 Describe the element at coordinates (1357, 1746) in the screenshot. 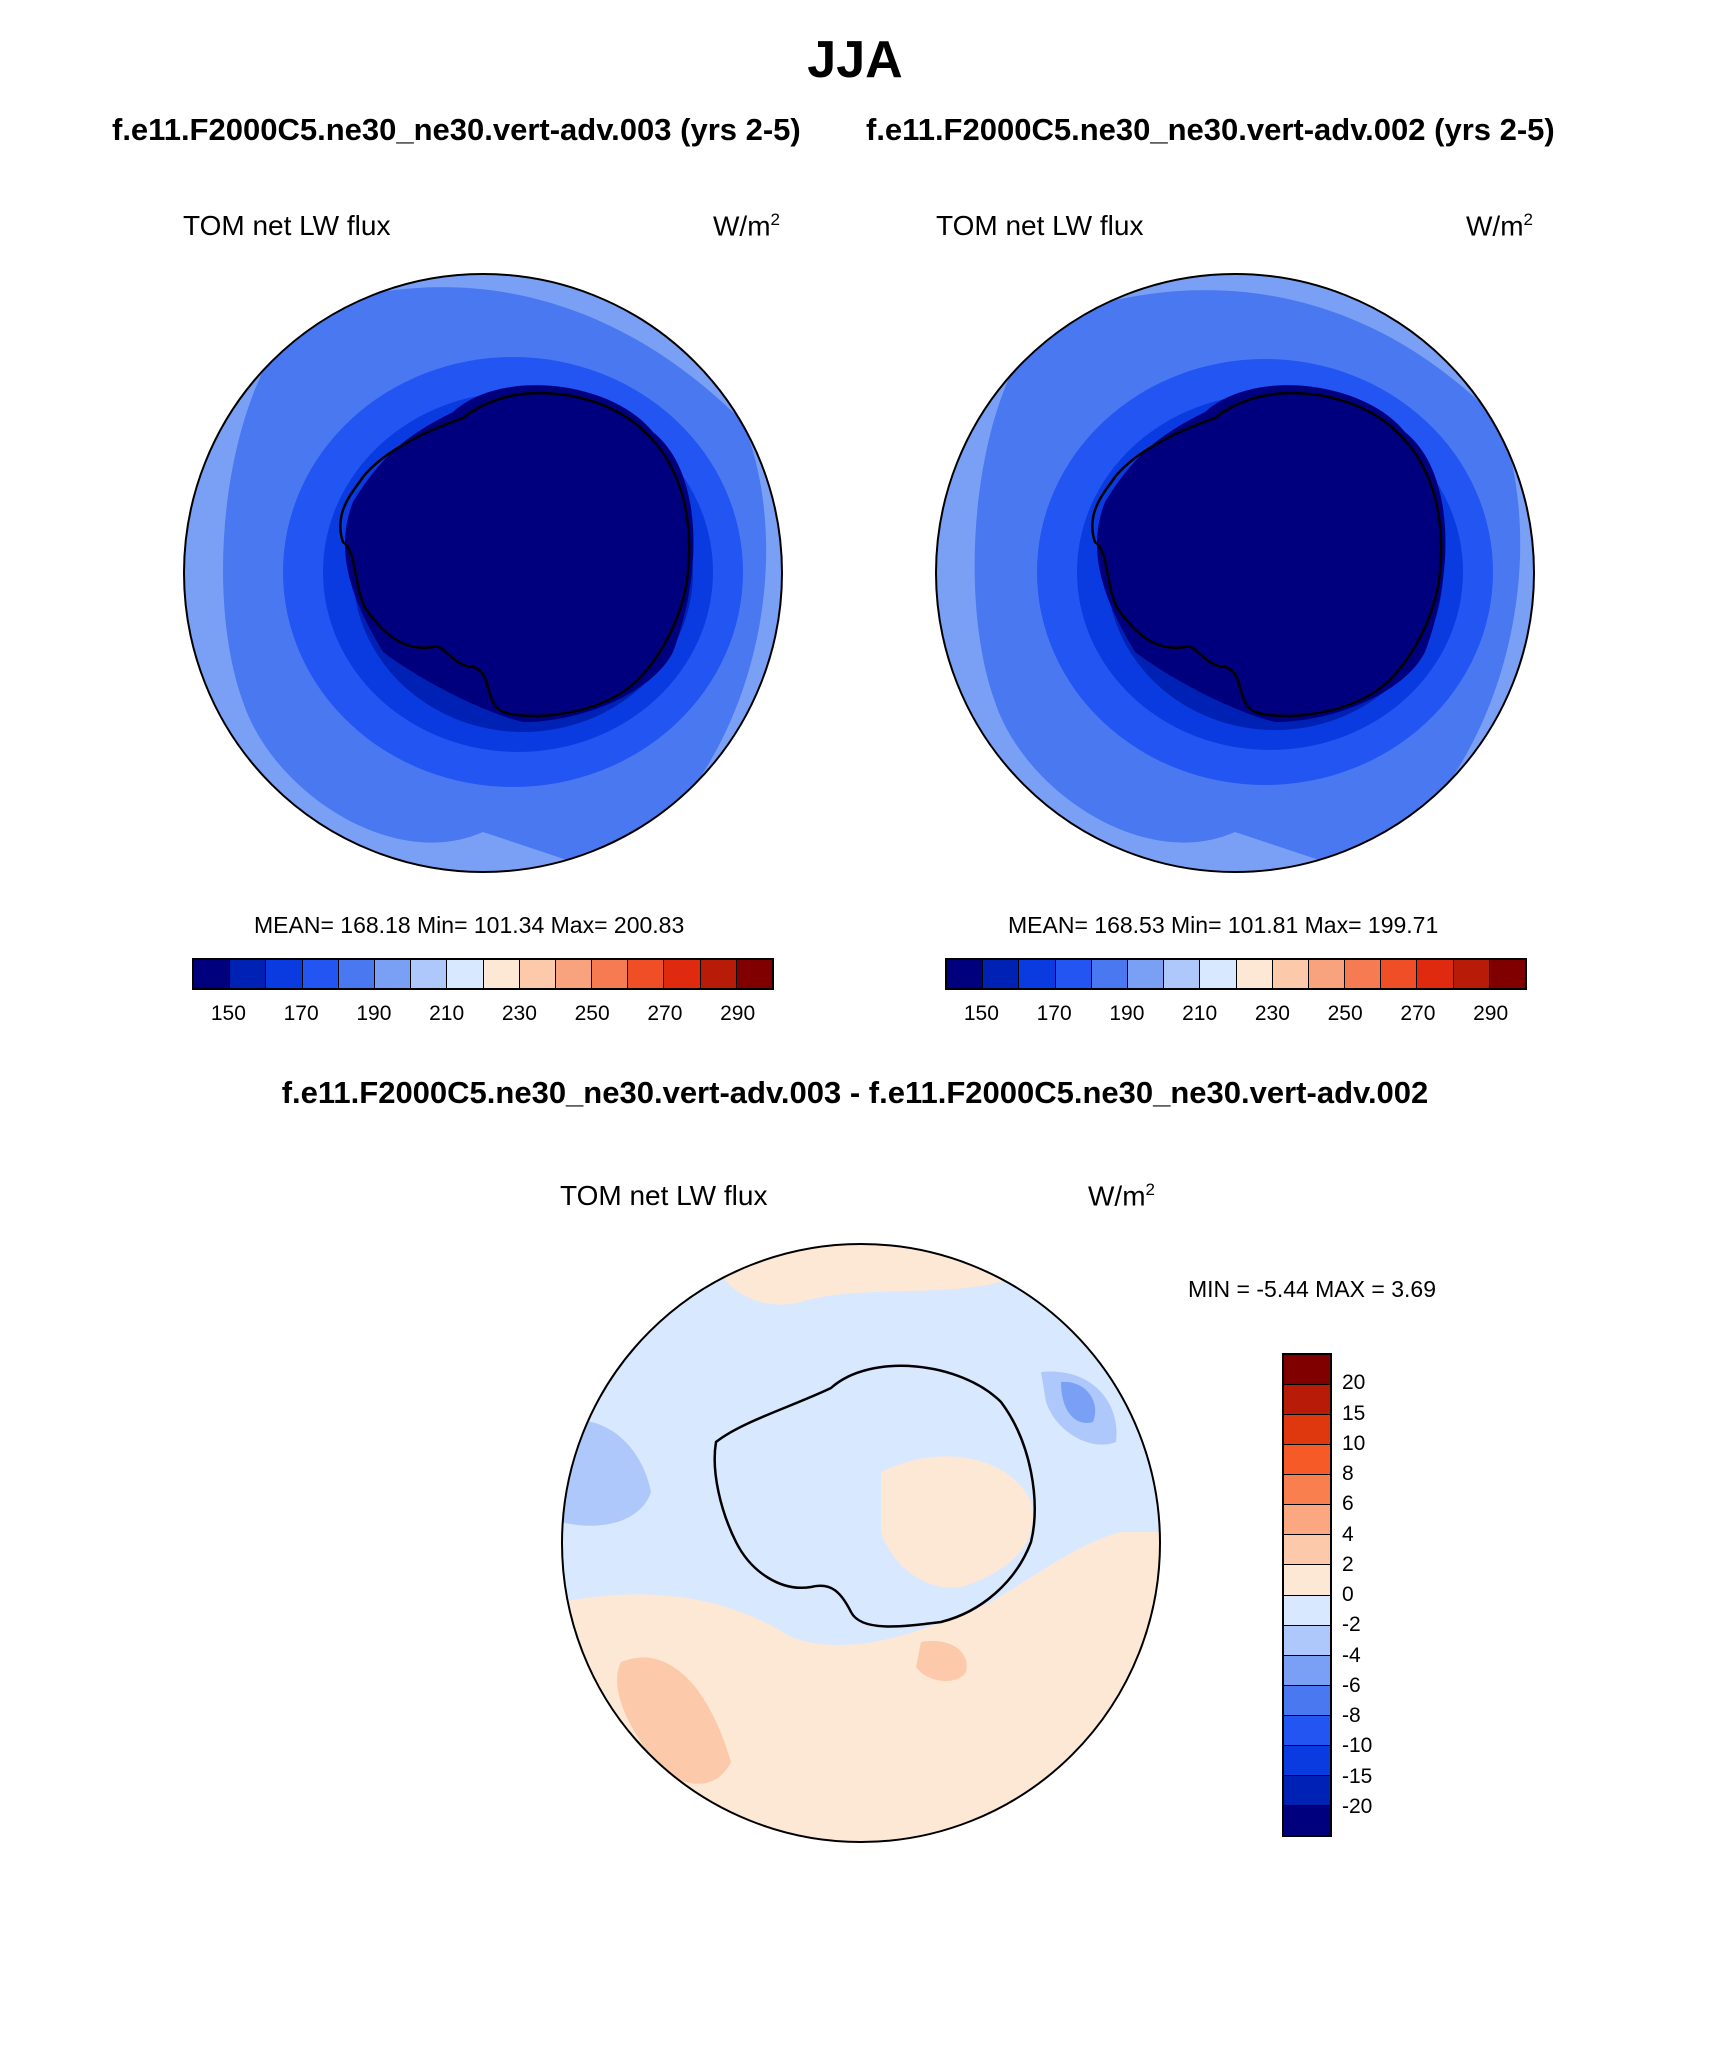

I see `colorbar-tick-label: -10` at that location.